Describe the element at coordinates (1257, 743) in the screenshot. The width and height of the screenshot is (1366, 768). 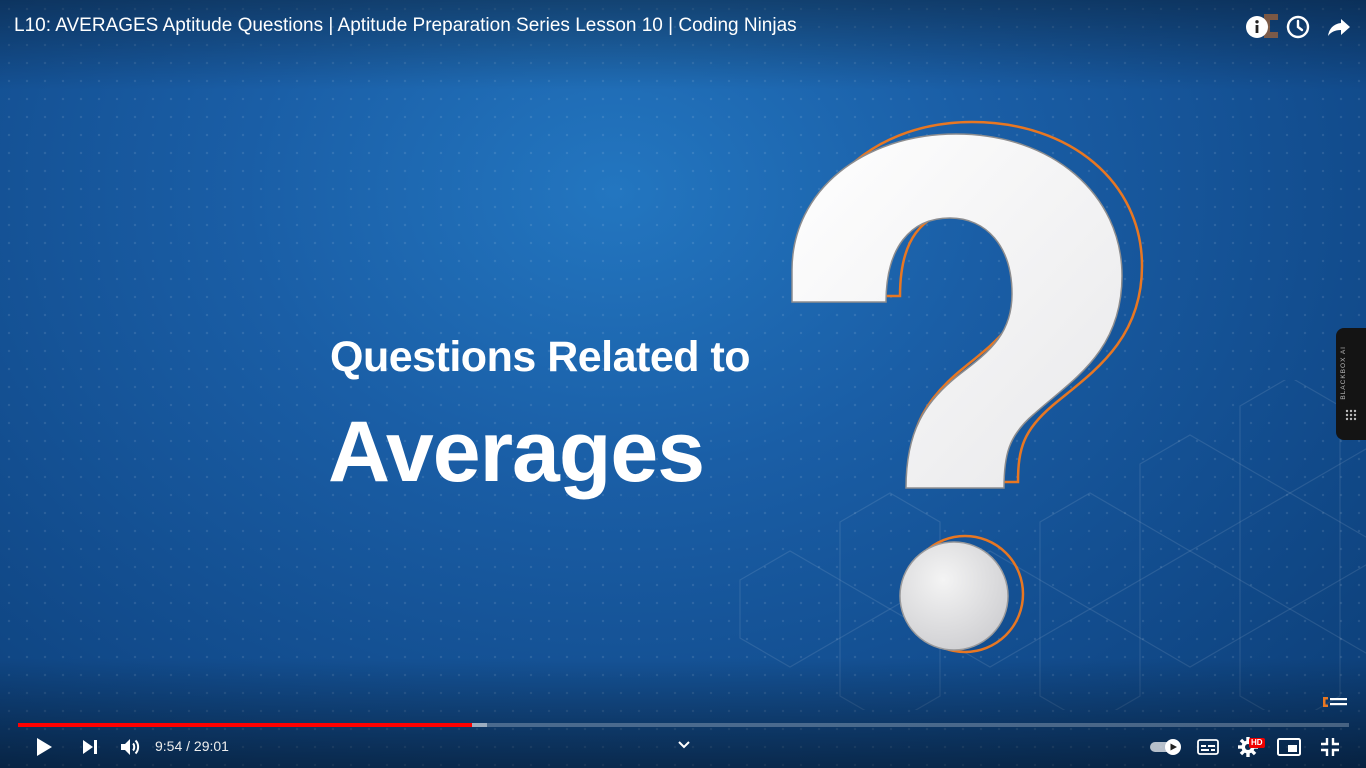
I see `quality-badge: HD` at that location.